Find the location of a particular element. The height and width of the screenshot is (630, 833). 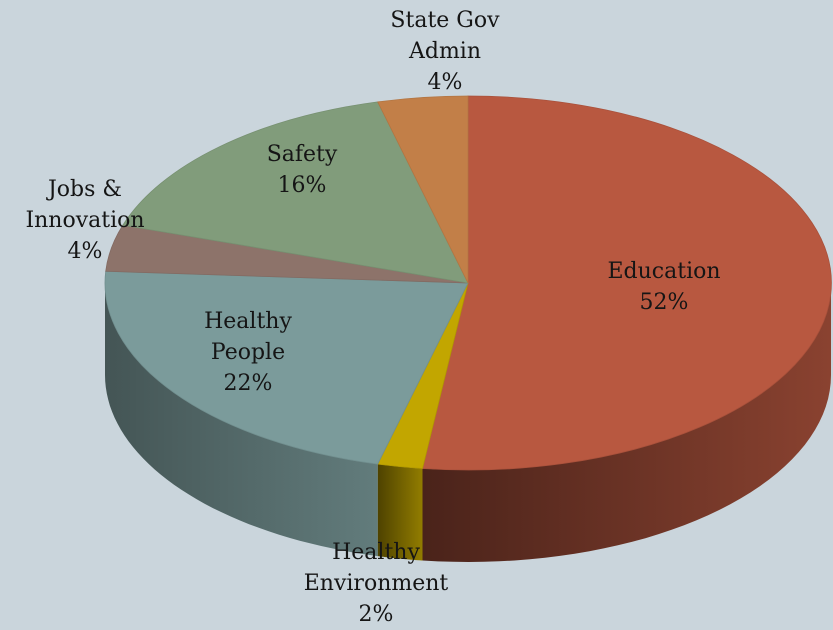

slice-label-line: 22% is located at coordinates (248, 383).